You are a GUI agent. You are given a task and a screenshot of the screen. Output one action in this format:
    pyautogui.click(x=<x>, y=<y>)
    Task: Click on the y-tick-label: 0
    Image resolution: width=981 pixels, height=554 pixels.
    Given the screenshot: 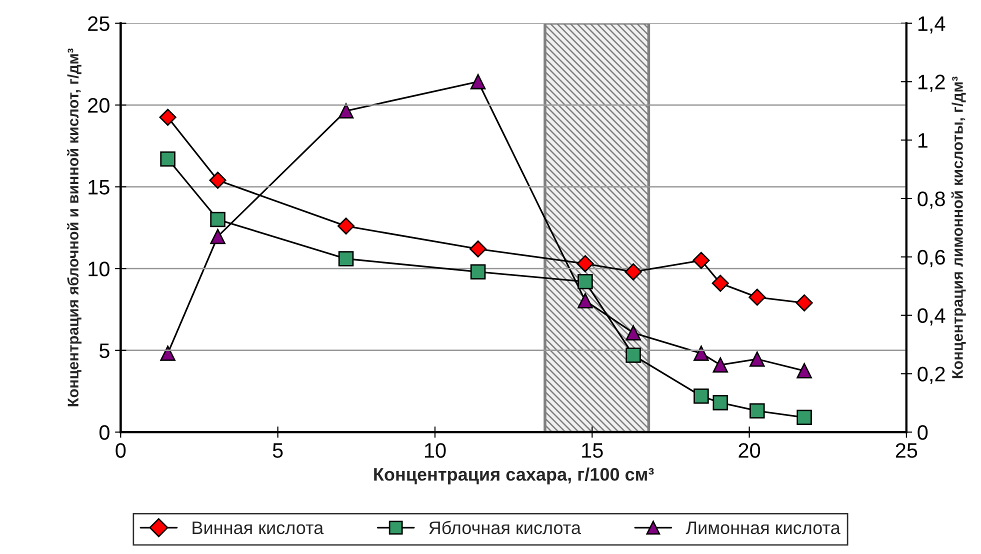 What is the action you would take?
    pyautogui.click(x=104, y=432)
    